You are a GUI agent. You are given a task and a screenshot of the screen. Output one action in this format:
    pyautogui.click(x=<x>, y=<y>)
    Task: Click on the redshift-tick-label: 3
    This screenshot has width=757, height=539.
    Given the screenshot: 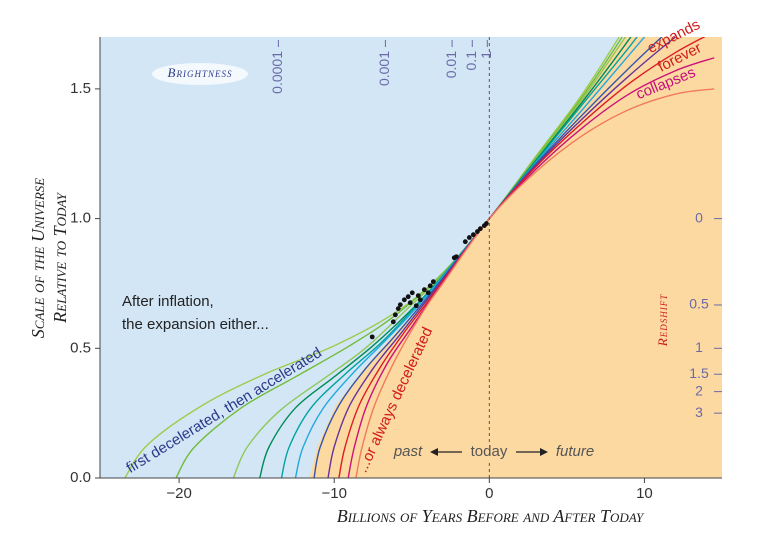 What is the action you would take?
    pyautogui.click(x=699, y=412)
    